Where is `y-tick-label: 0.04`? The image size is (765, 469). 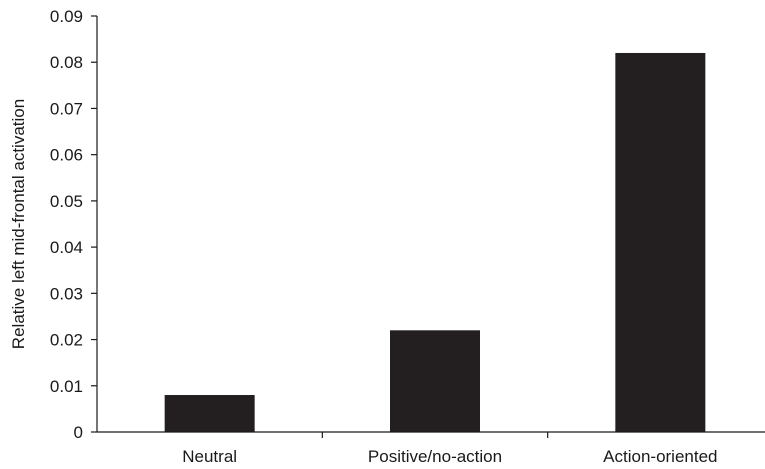
y-tick-label: 0.04 is located at coordinates (66, 247).